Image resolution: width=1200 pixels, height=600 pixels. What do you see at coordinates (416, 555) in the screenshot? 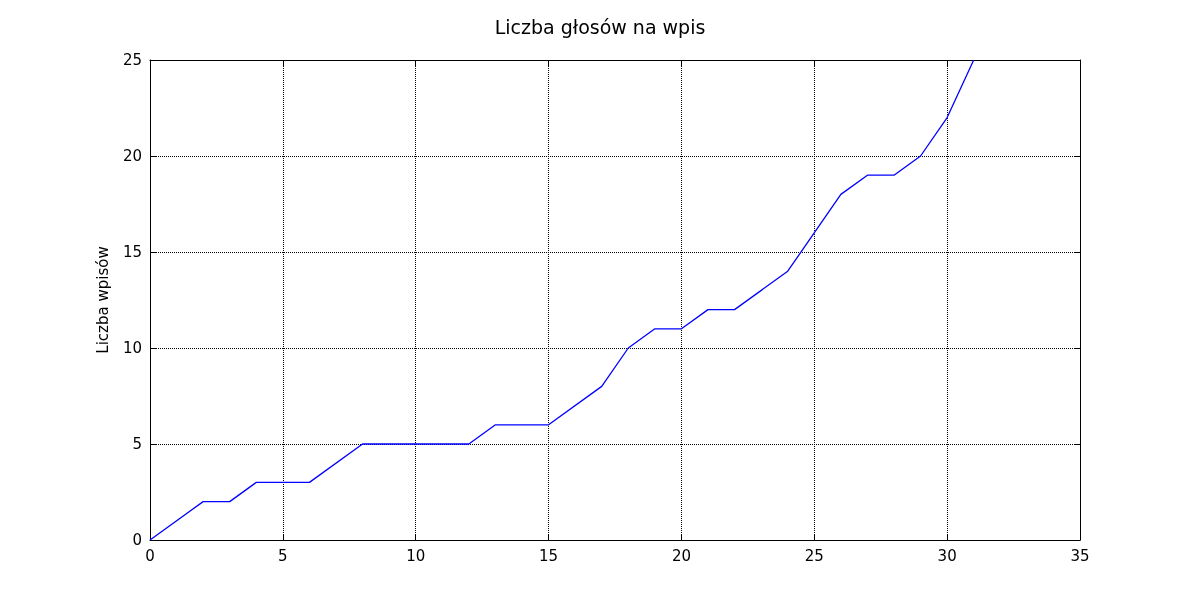
I see `x-tick-label: 10` at bounding box center [416, 555].